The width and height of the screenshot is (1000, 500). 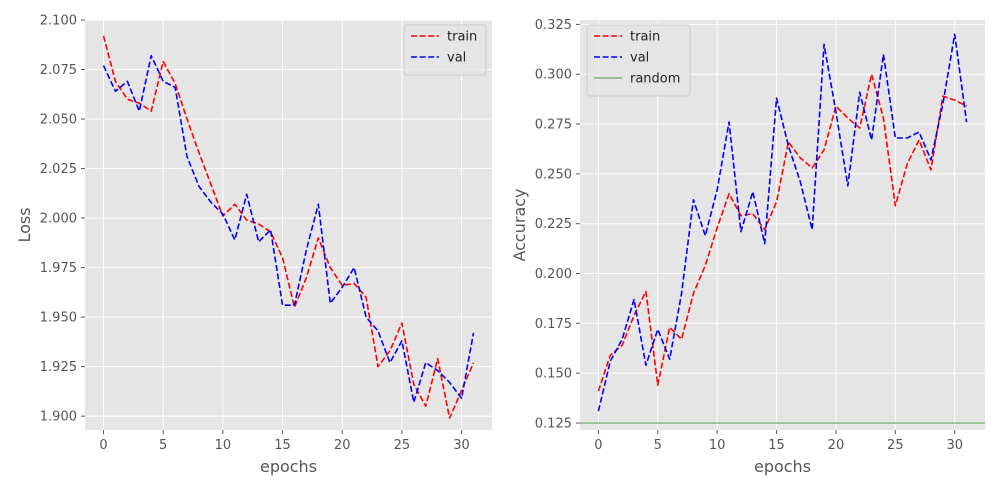 What do you see at coordinates (655, 79) in the screenshot?
I see `accuracy-legend-label-random: random` at bounding box center [655, 79].